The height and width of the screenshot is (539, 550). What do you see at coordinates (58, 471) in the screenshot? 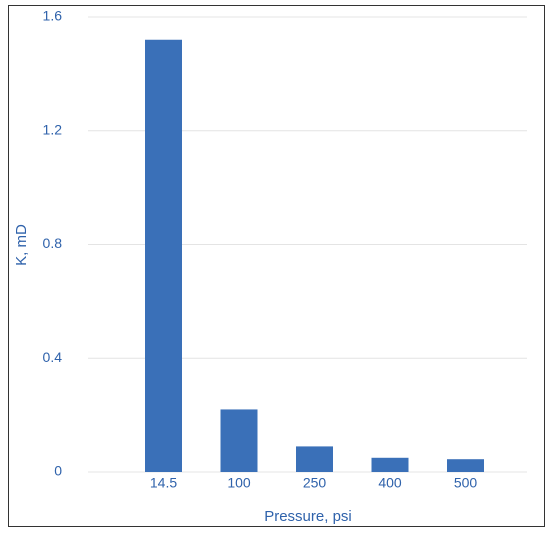
I see `y-tick-label: 0` at bounding box center [58, 471].